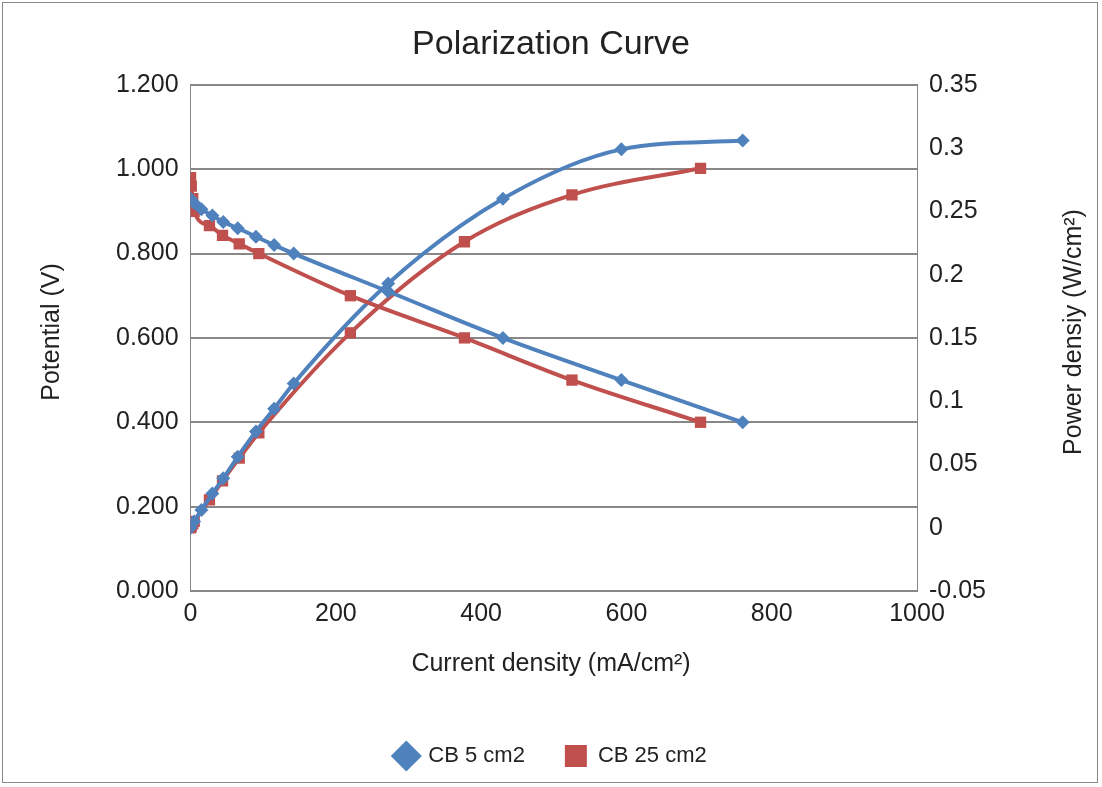 This screenshot has width=1102, height=787. Describe the element at coordinates (946, 145) in the screenshot. I see `y2-tick-label: 0.3` at that location.